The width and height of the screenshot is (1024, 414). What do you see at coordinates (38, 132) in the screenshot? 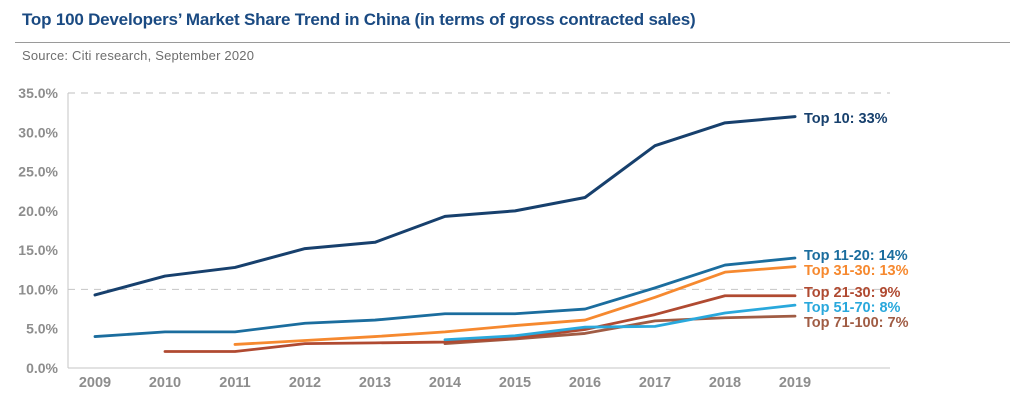
I see `y-axis-label: 30.0%` at bounding box center [38, 132].